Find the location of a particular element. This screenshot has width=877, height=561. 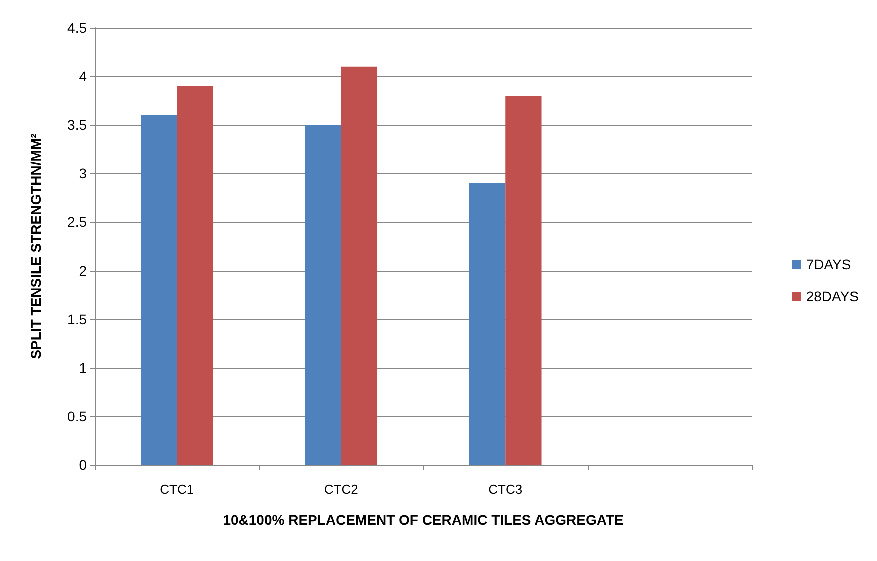

y-tick-label: 1 is located at coordinates (83, 368).